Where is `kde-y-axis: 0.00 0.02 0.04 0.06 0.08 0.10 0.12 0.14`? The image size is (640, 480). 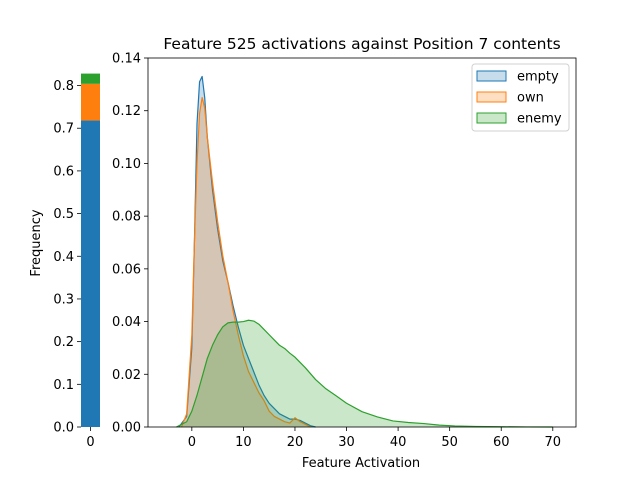
kde-y-axis: 0.00 0.02 0.04 0.06 0.08 0.10 0.12 0.14 is located at coordinates (130, 244).